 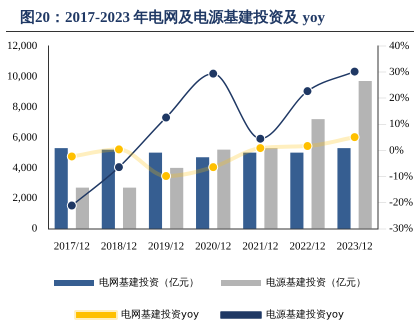 What do you see at coordinates (401, 176) in the screenshot?
I see `y2-tick-label: -10%` at bounding box center [401, 176].